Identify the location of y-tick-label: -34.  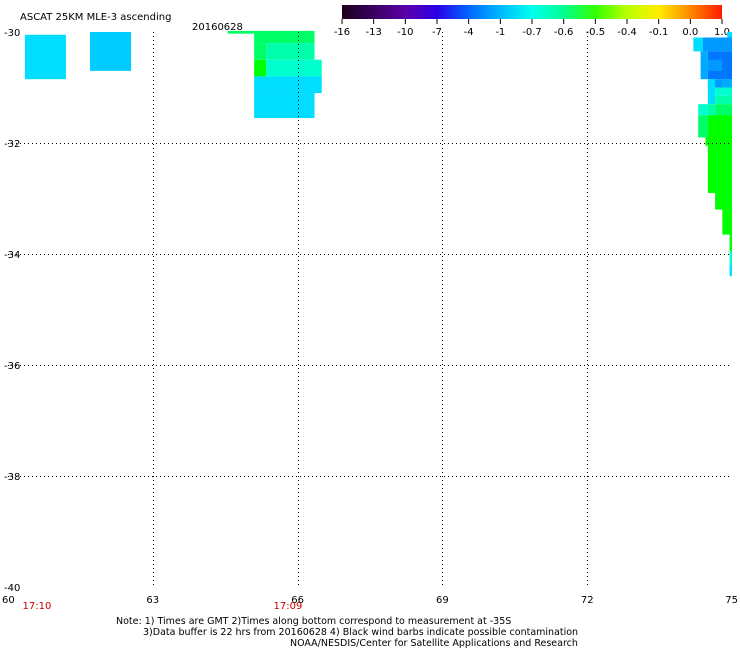
(12, 255).